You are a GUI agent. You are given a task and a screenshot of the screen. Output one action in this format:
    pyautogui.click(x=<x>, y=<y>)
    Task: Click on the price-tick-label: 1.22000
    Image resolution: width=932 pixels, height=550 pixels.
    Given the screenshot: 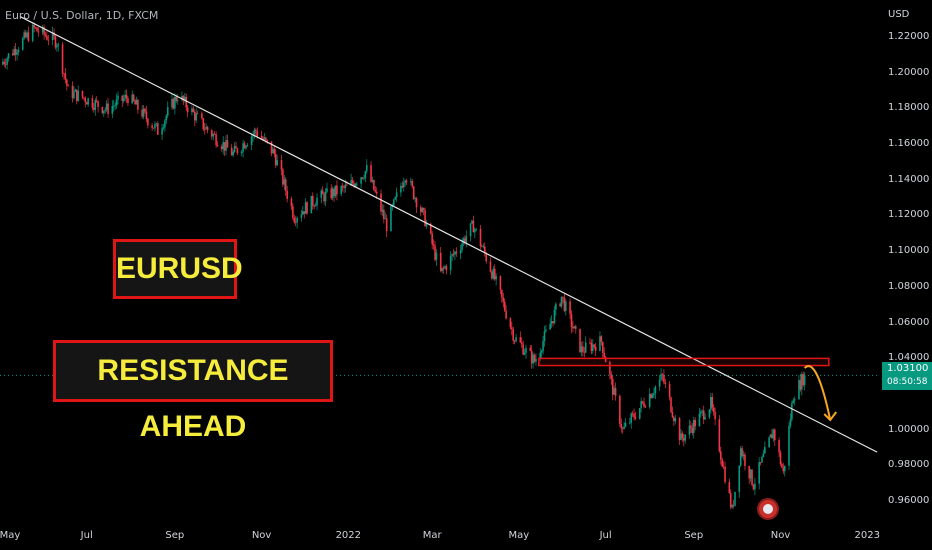 What is the action you would take?
    pyautogui.click(x=909, y=36)
    